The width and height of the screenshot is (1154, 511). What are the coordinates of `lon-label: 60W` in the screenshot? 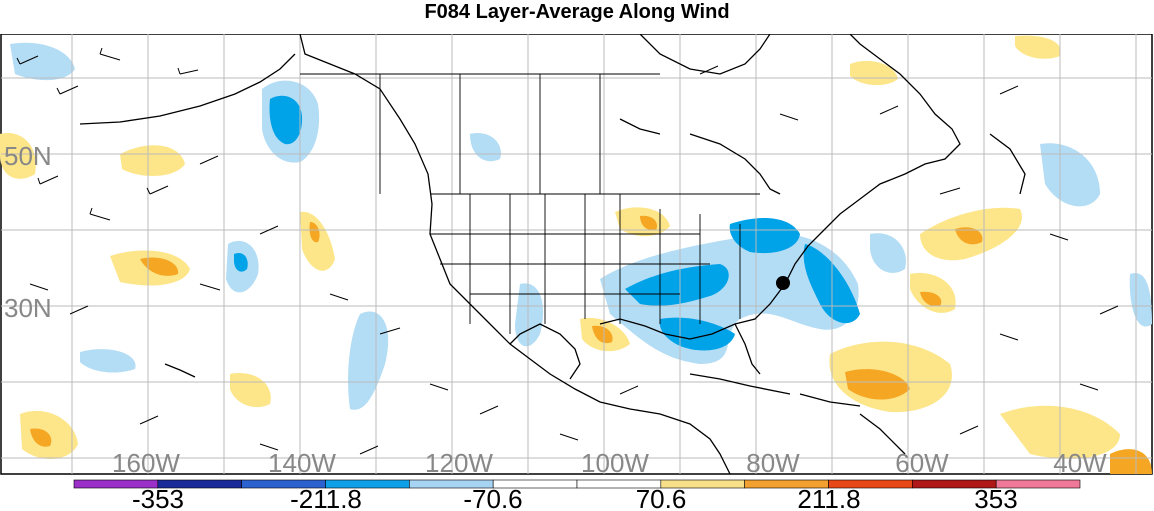 It's located at (922, 461).